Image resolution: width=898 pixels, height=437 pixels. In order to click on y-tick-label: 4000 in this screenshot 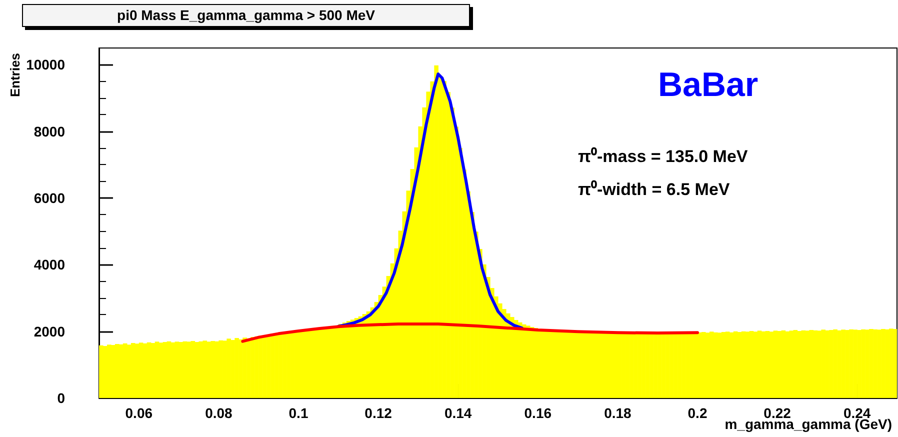, I will do `click(50, 264)`.